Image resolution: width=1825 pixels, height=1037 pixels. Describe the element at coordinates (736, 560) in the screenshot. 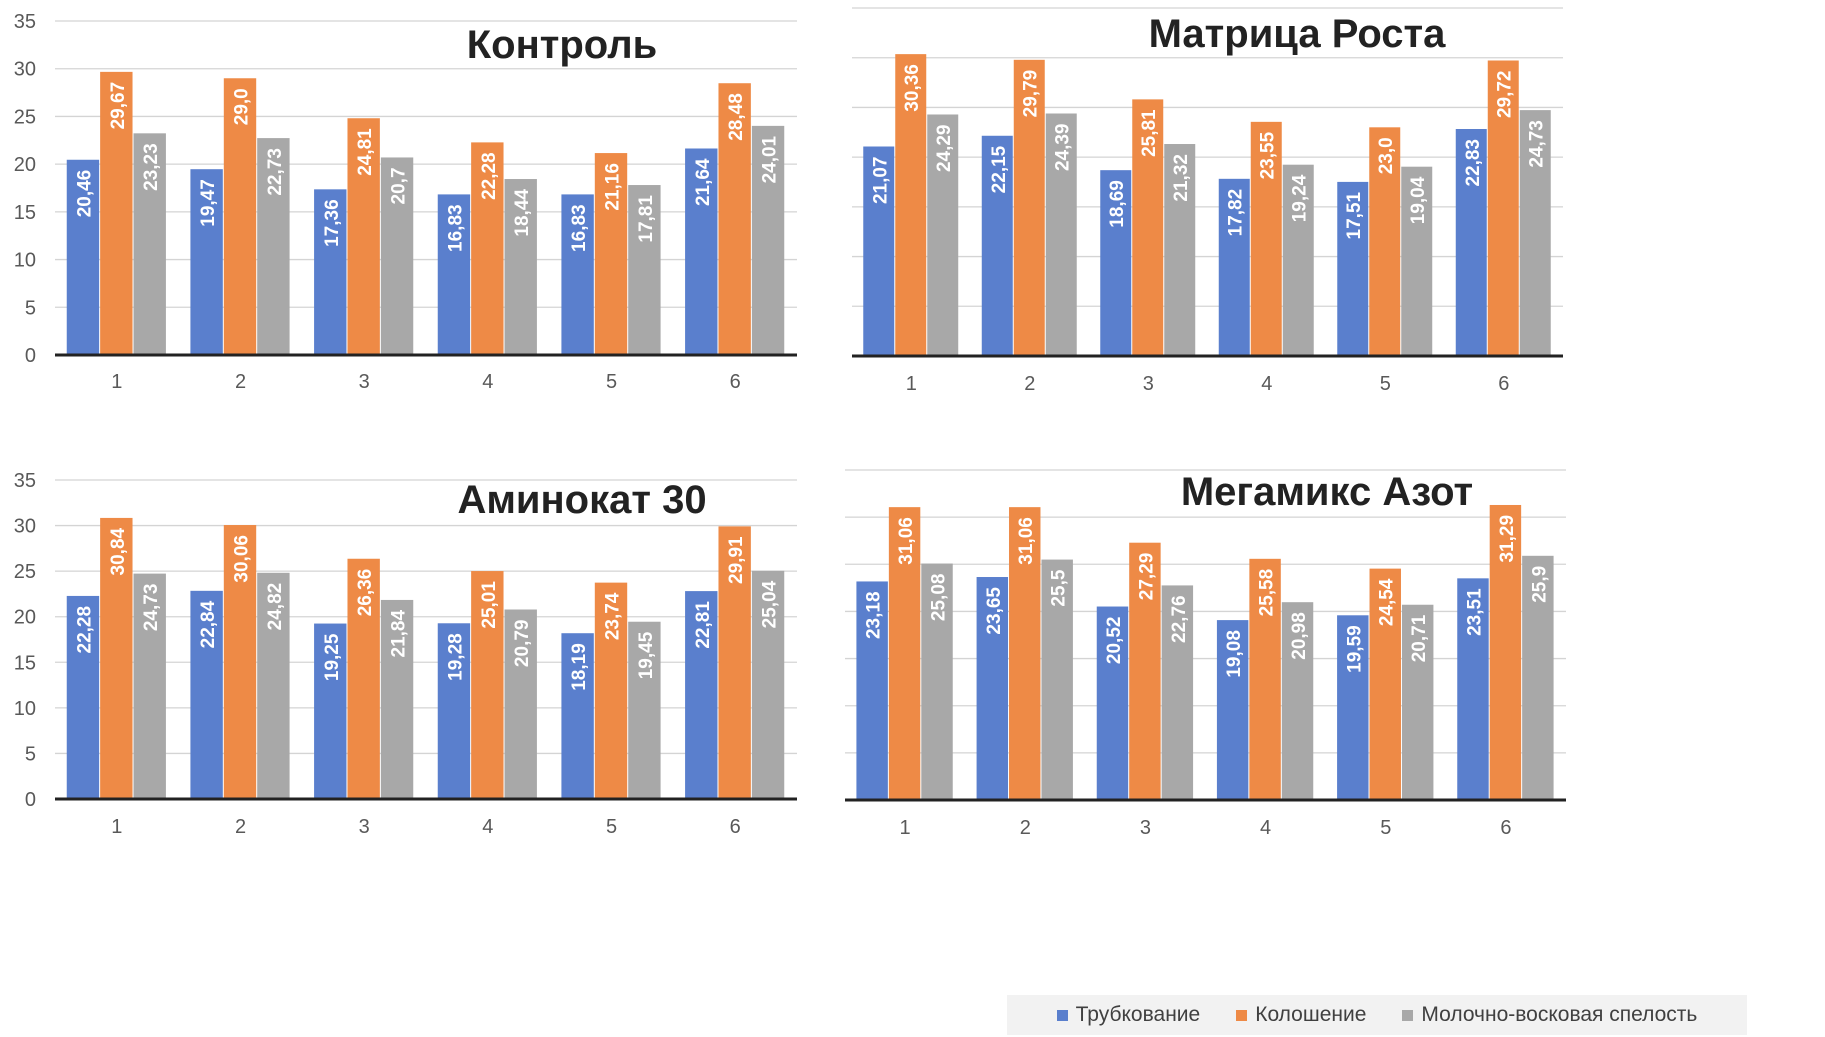

I see `data-label: 29,91` at that location.